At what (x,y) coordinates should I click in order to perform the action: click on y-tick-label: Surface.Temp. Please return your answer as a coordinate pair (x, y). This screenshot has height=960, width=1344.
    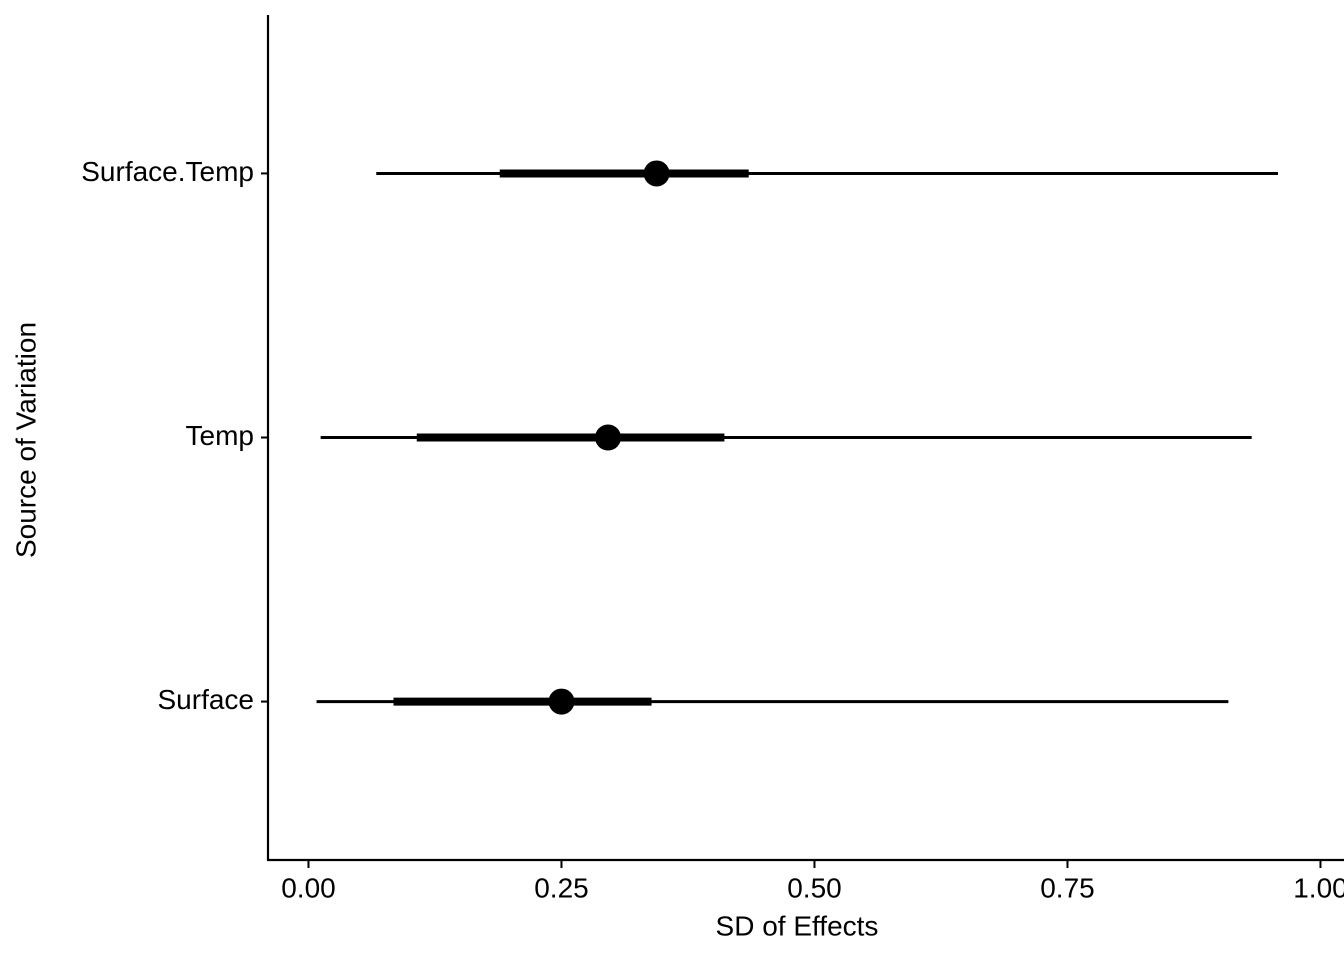
    Looking at the image, I should click on (167, 171).